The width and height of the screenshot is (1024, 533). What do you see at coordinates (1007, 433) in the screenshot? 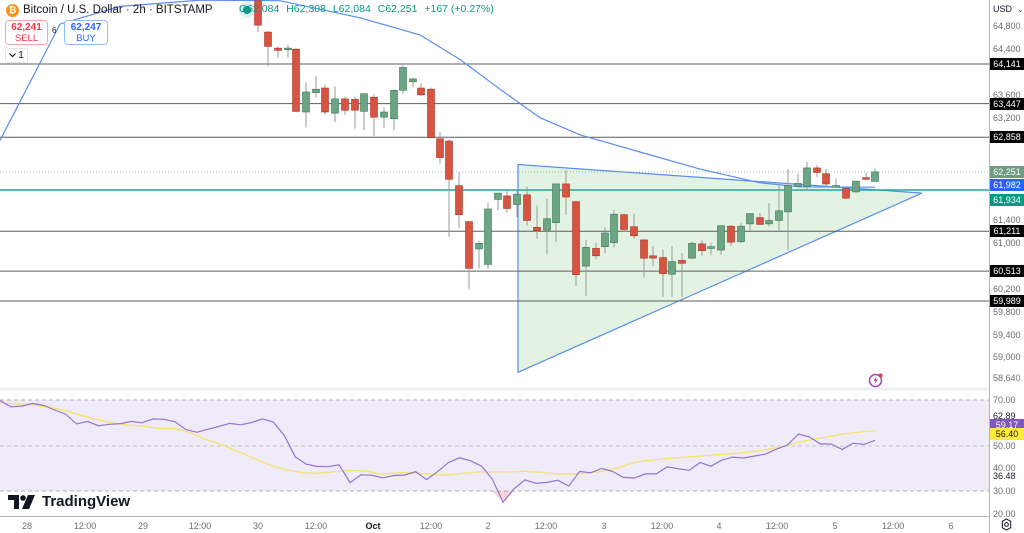
I see `rsi-value-tag: 56.40` at bounding box center [1007, 433].